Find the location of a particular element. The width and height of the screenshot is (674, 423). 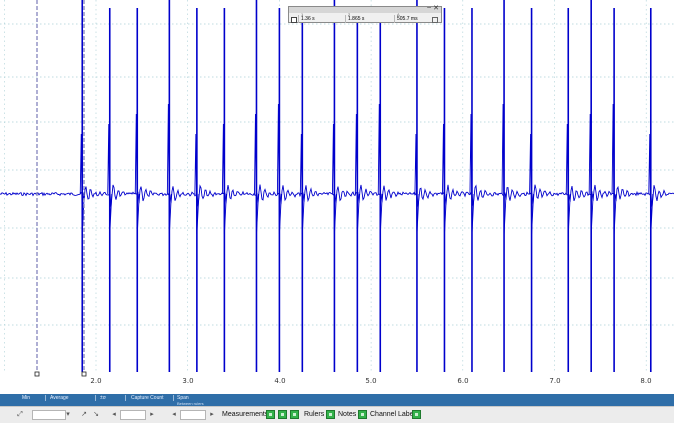

ruler-info-window: – ✕ 1 2 Δ 1.36 s 1.865 s 505.7 ms is located at coordinates (365, 13).